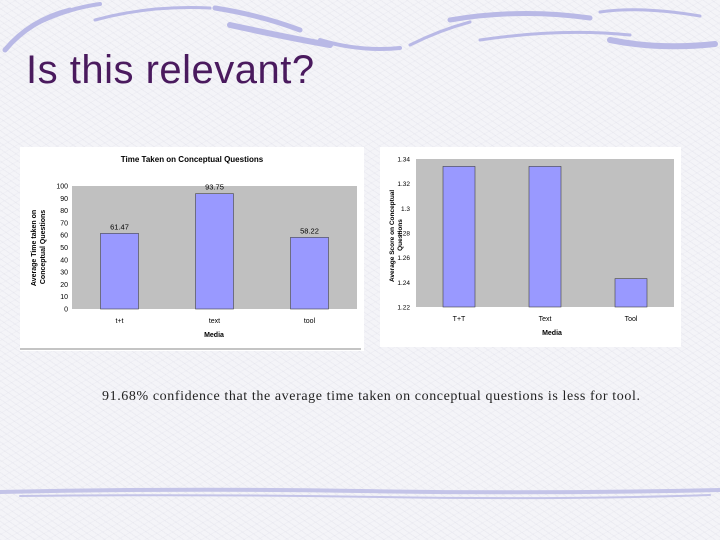  What do you see at coordinates (403, 184) in the screenshot?
I see `y-tick-label: 1.32` at bounding box center [403, 184].